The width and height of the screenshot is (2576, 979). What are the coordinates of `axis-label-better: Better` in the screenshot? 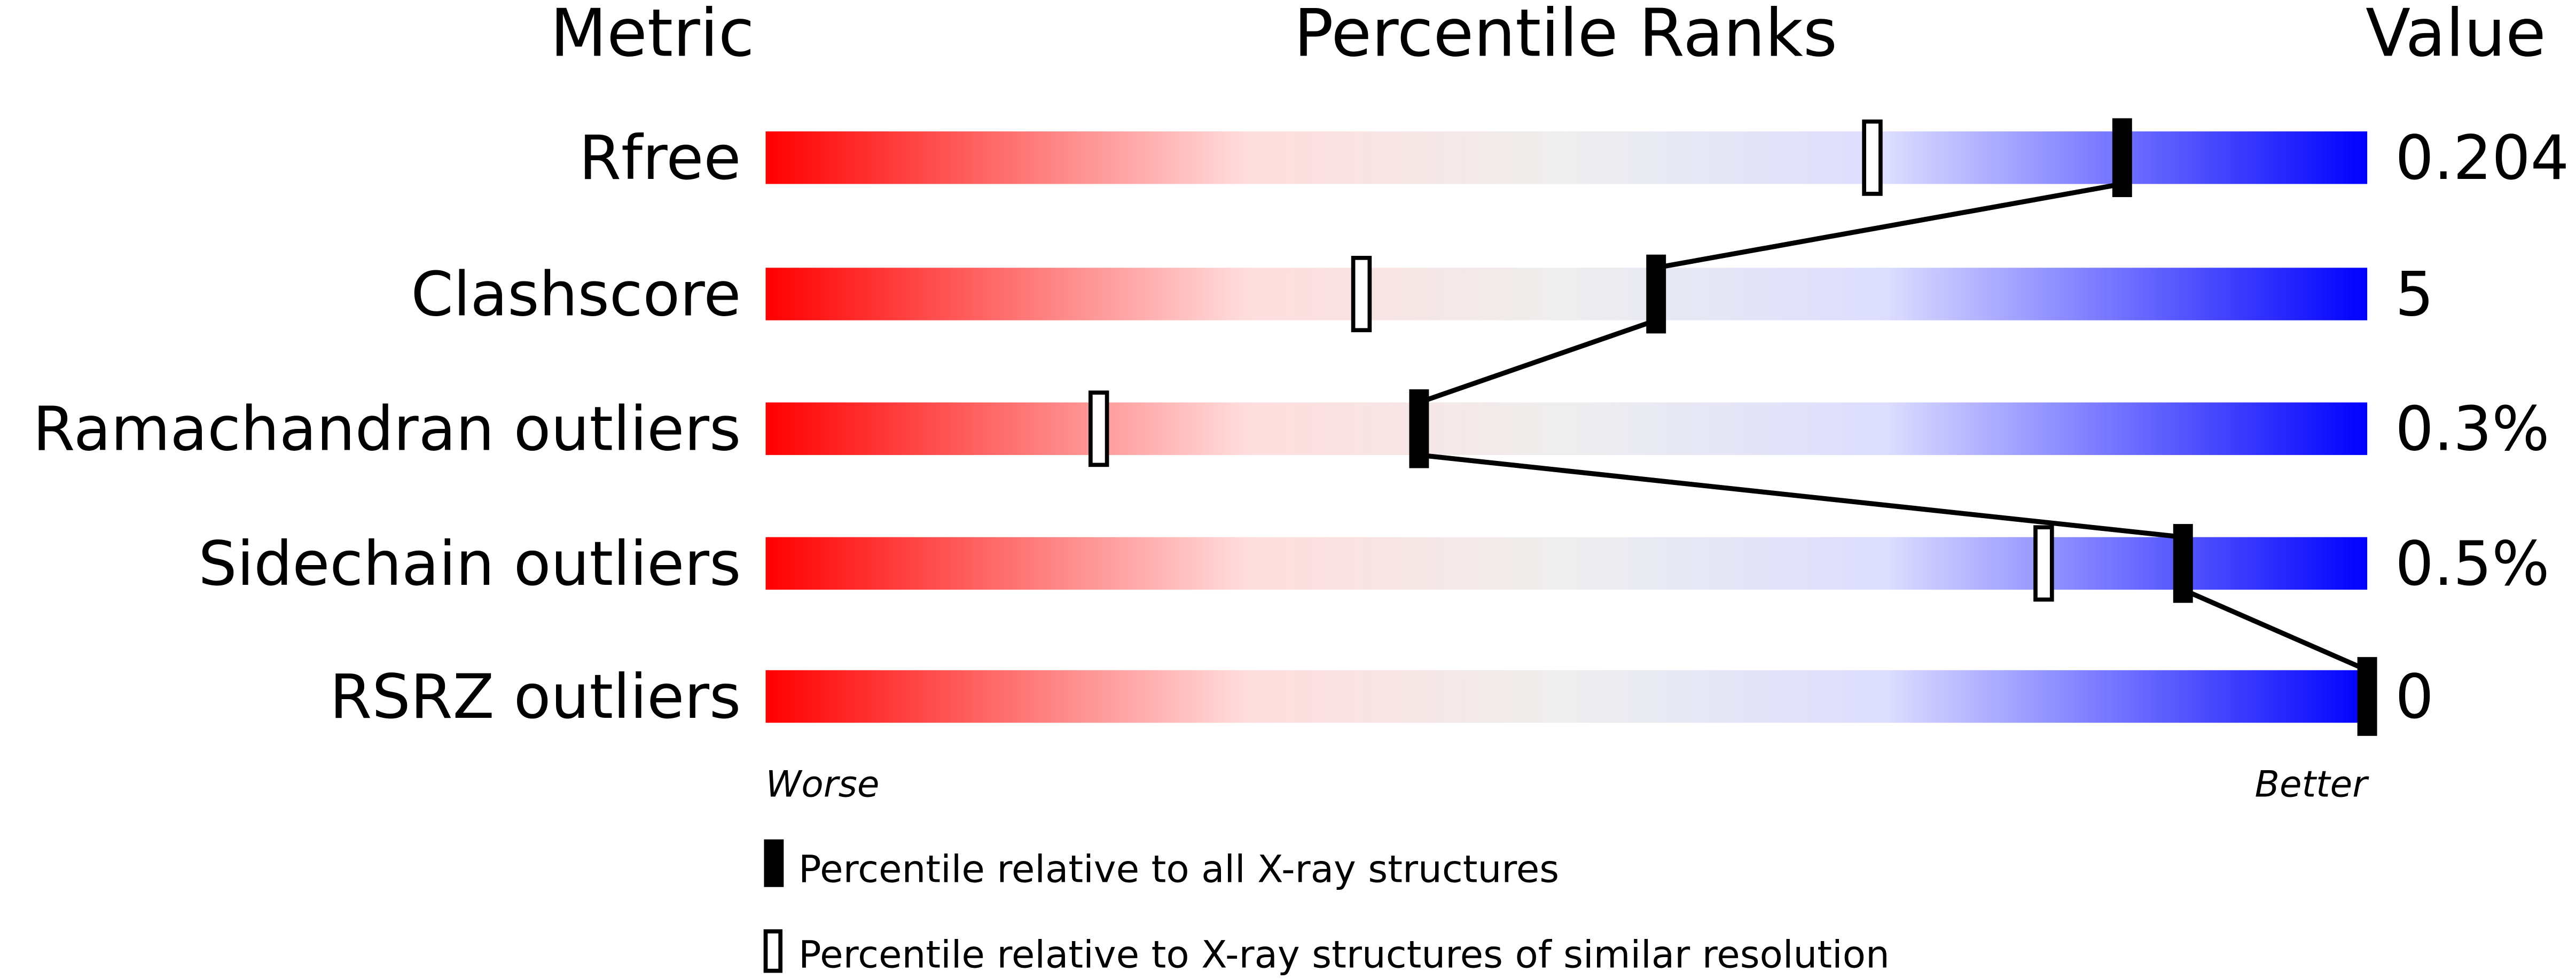 It's located at (2312, 784).